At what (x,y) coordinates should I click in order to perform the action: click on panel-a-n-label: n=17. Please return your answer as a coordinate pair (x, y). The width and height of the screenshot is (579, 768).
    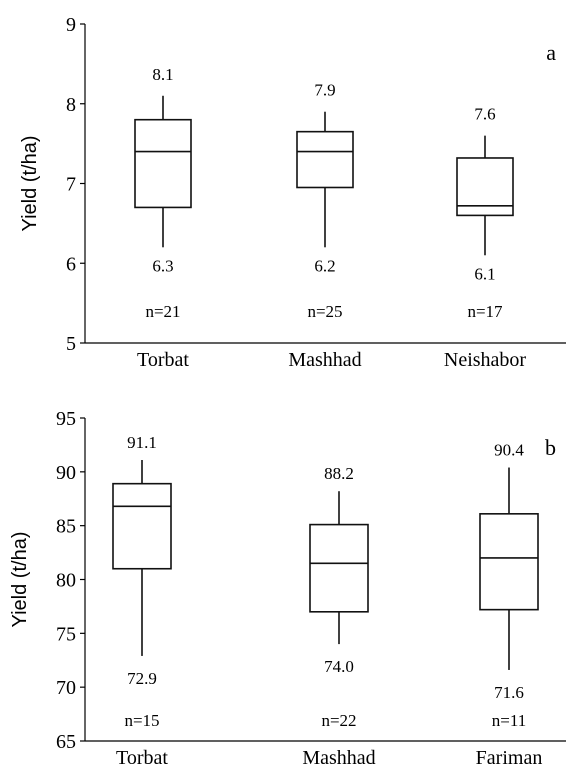
    Looking at the image, I should click on (485, 311).